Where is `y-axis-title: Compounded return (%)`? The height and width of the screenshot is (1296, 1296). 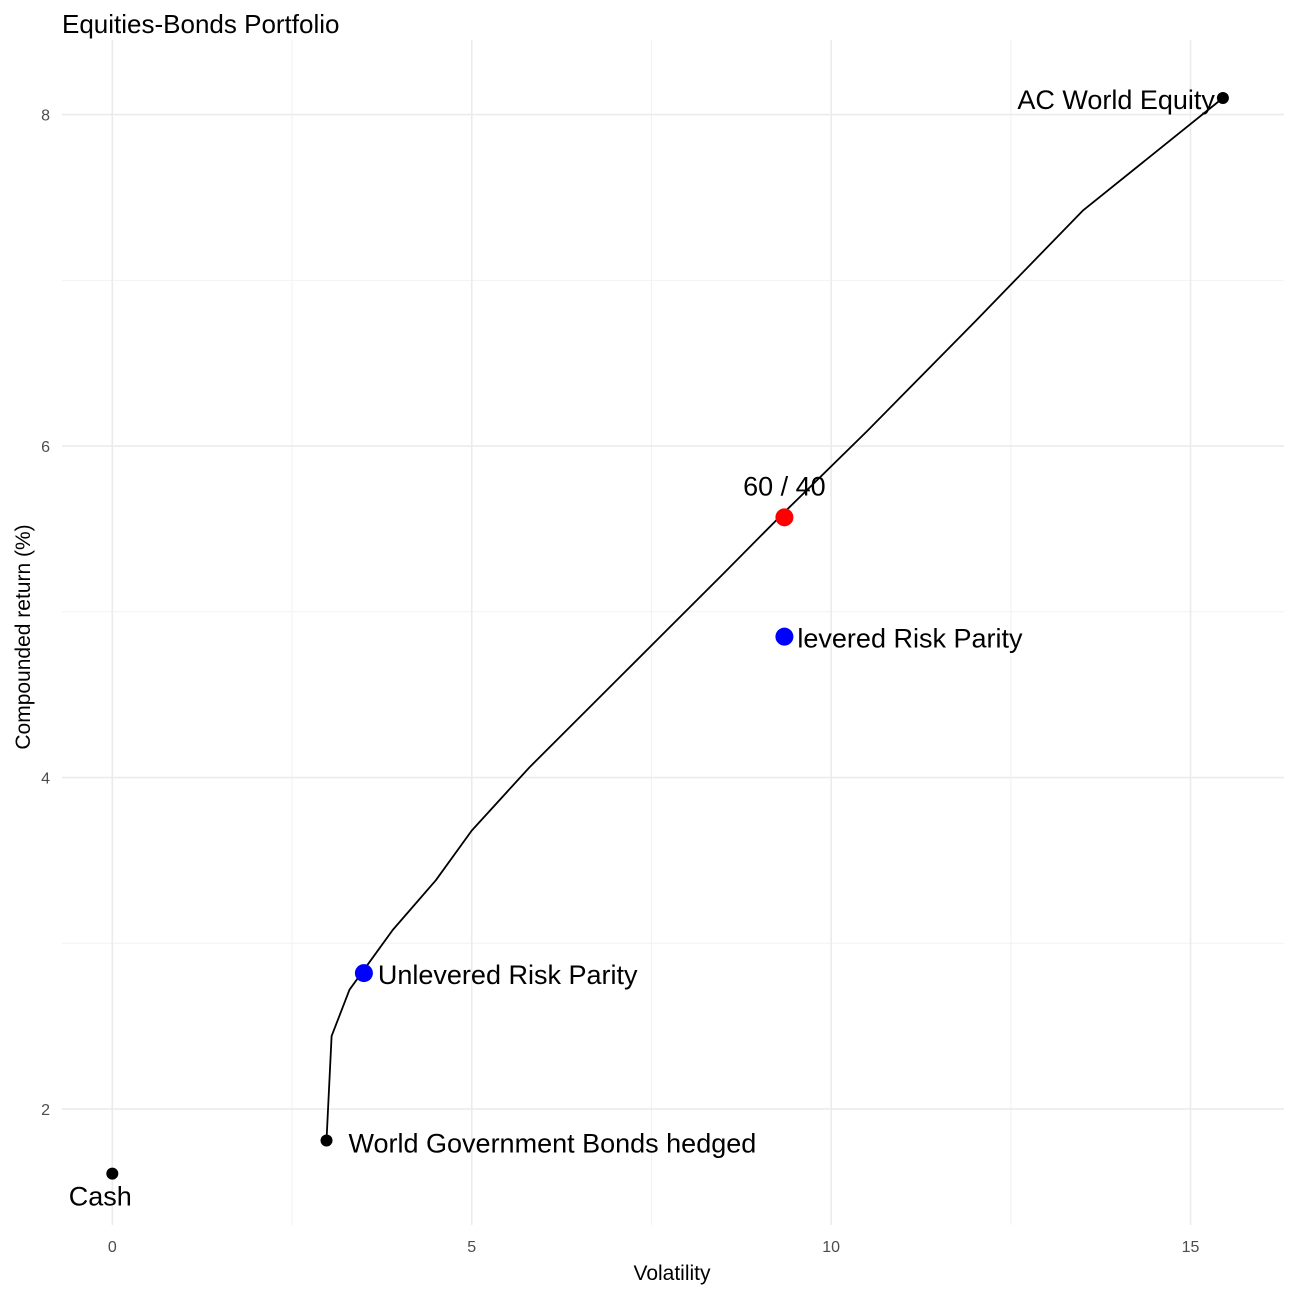 y-axis-title: Compounded return (%) is located at coordinates (23, 636).